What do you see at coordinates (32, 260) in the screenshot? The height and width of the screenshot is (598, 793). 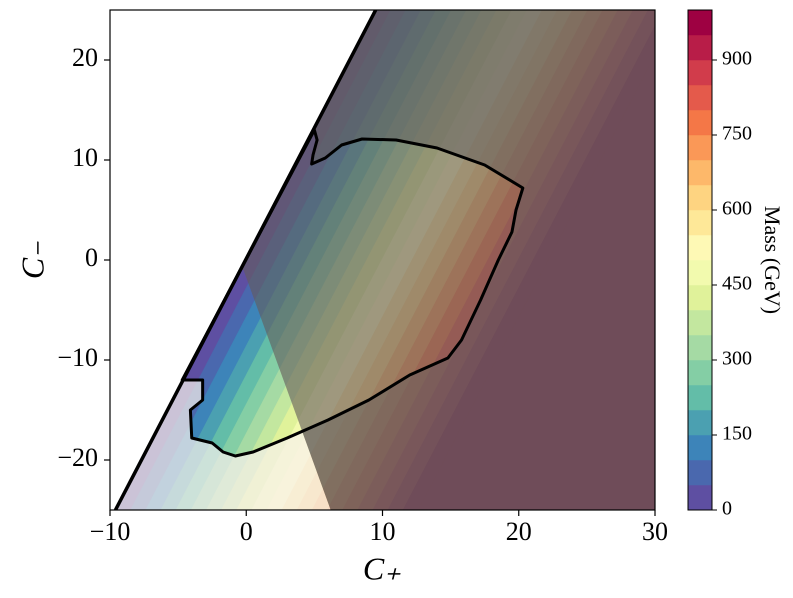 I see `y-axis-label: C₋` at bounding box center [32, 260].